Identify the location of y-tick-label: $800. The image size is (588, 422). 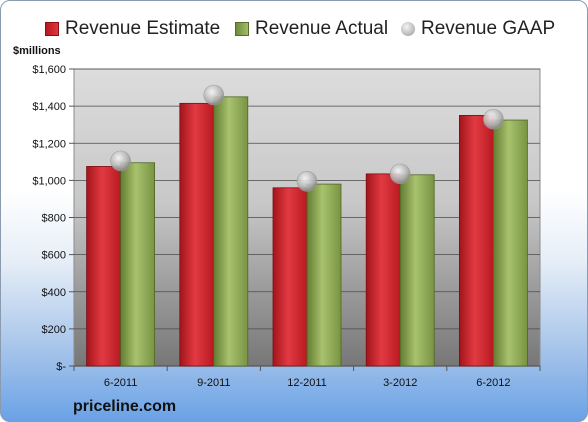
(54, 219).